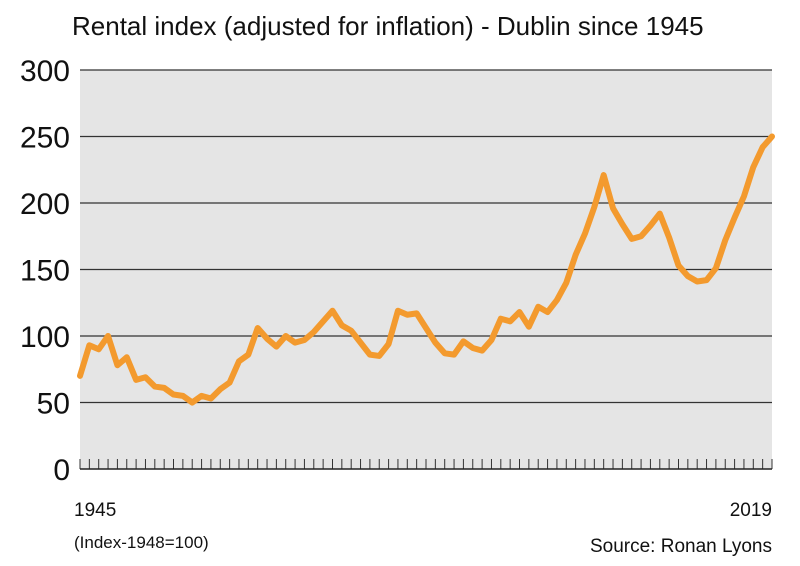  I want to click on index-note: (Index-1948=100), so click(141, 542).